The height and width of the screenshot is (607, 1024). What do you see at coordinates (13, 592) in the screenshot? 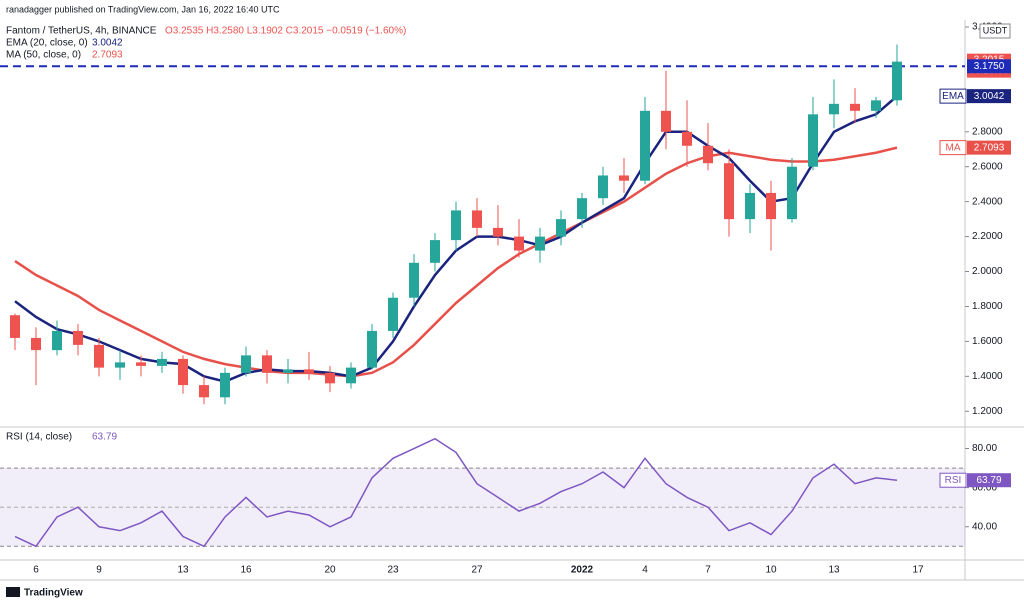
I see `logo-icon` at bounding box center [13, 592].